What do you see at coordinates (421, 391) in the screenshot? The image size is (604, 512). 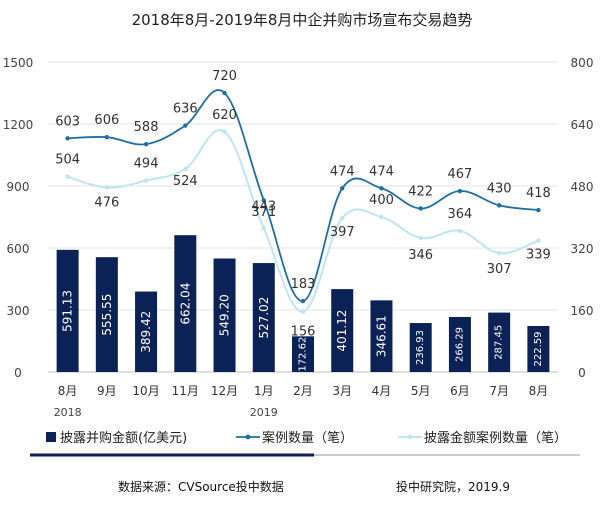 I see `x-tick-label: 5月` at bounding box center [421, 391].